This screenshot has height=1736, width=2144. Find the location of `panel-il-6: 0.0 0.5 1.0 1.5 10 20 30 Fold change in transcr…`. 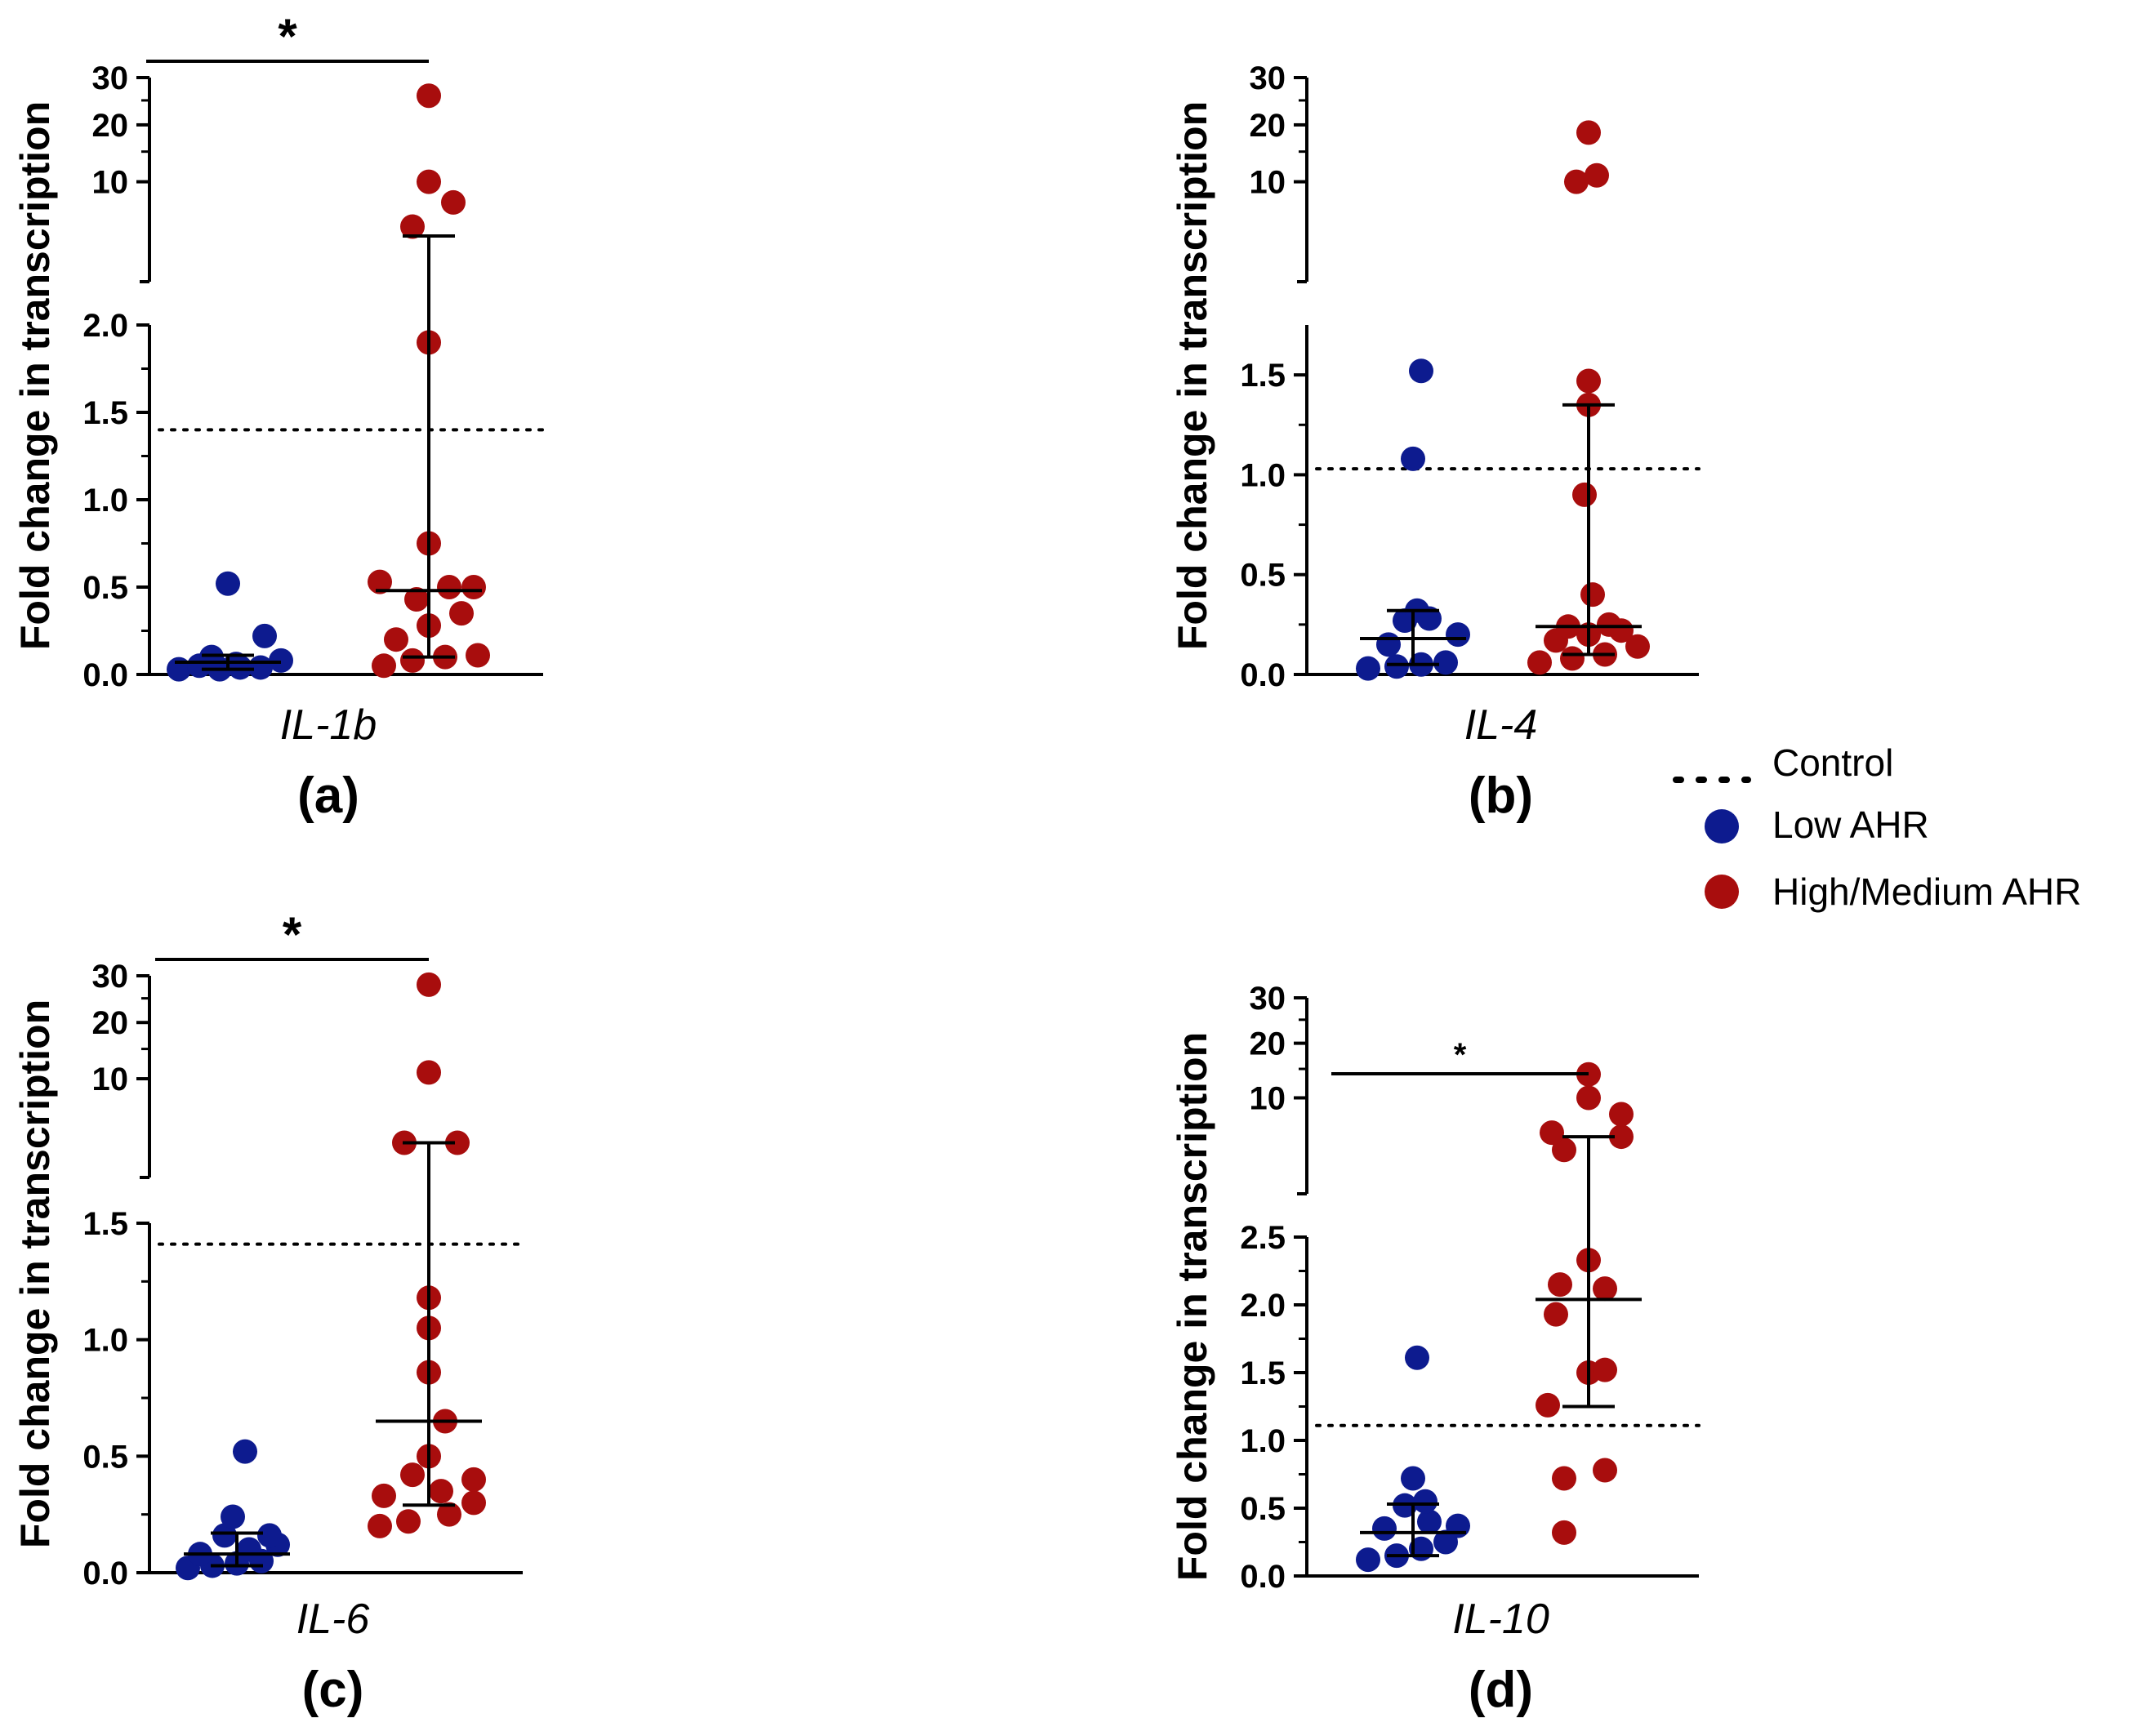

panel-il-6: 0.0 0.5 1.0 1.5 10 20 30 Fold change in transcr… is located at coordinates (268, 1312).